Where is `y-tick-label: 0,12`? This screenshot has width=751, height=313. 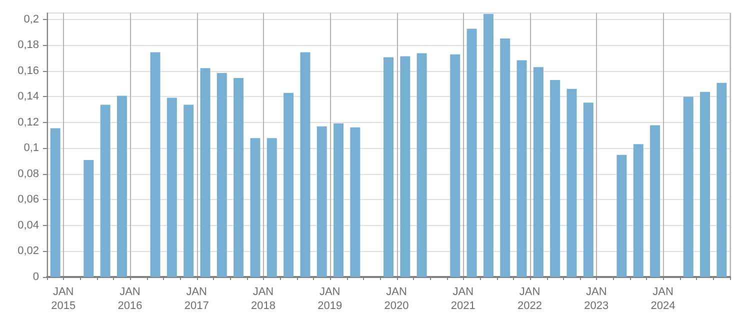 y-tick-label: 0,12 is located at coordinates (28, 122).